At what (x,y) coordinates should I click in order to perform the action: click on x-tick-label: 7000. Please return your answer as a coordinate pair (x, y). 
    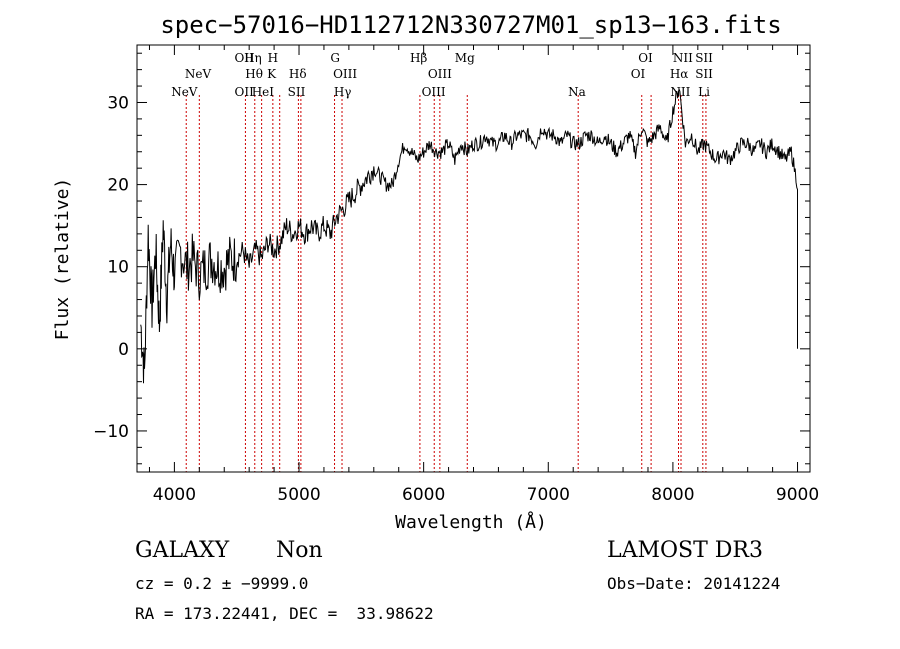
    Looking at the image, I should click on (548, 495).